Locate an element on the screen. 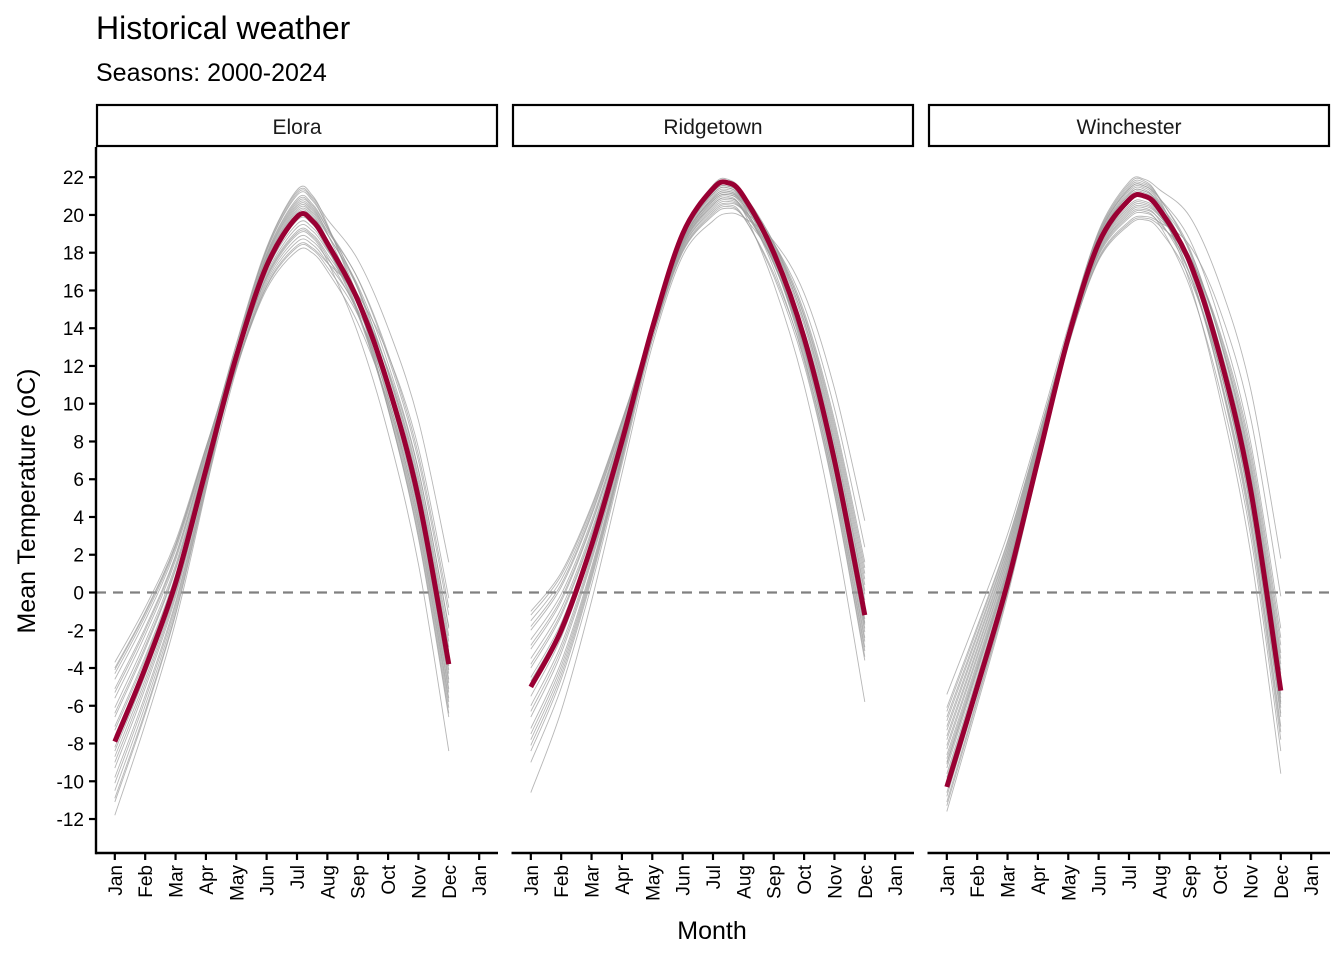 This screenshot has height=960, width=1344. y-tick-label: 6 is located at coordinates (78, 480).